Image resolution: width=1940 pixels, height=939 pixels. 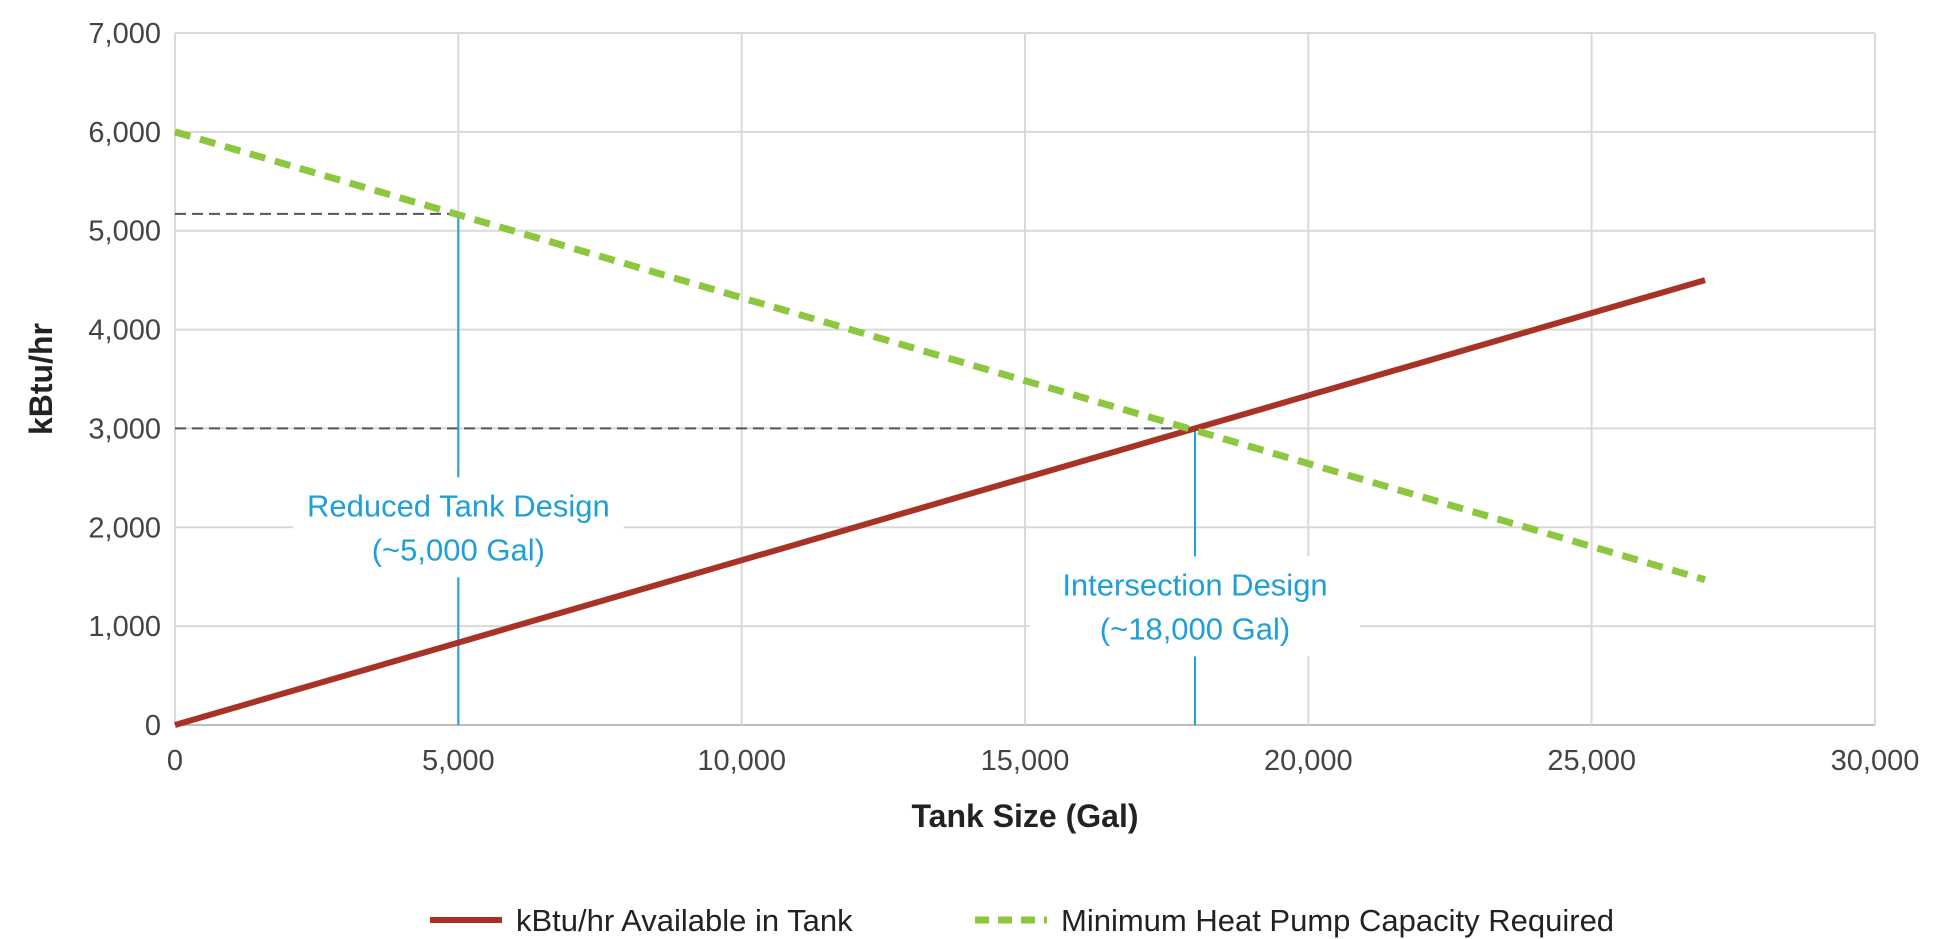 I want to click on x-tick-label: 10,000, so click(x=741, y=761).